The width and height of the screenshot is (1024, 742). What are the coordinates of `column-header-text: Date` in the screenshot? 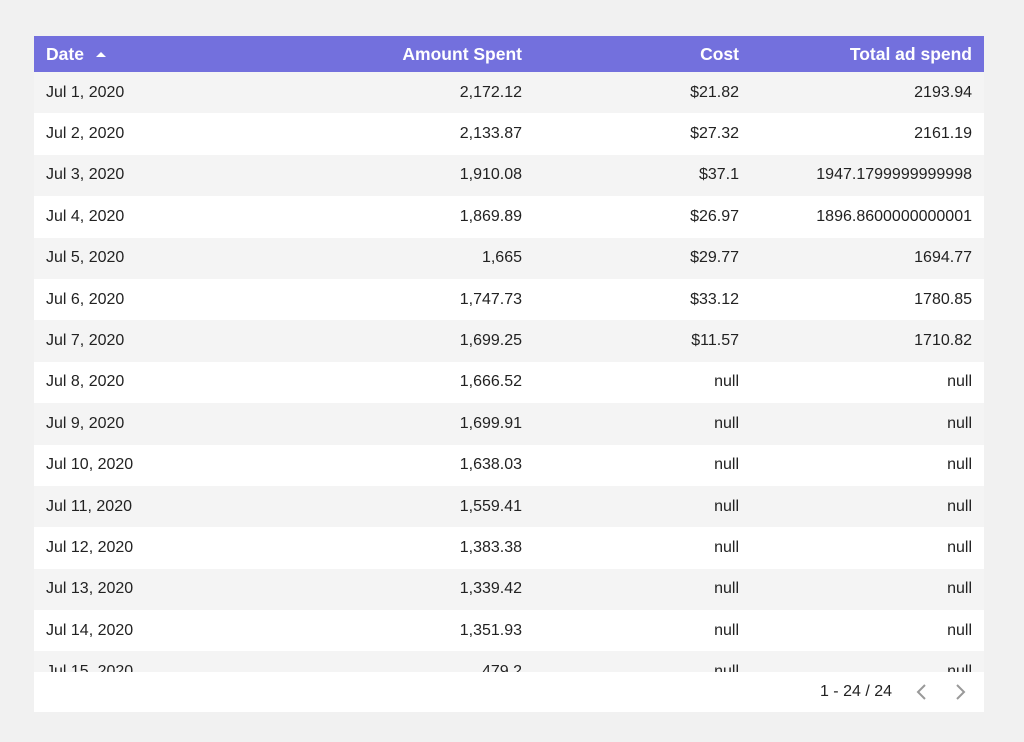 It's located at (65, 53).